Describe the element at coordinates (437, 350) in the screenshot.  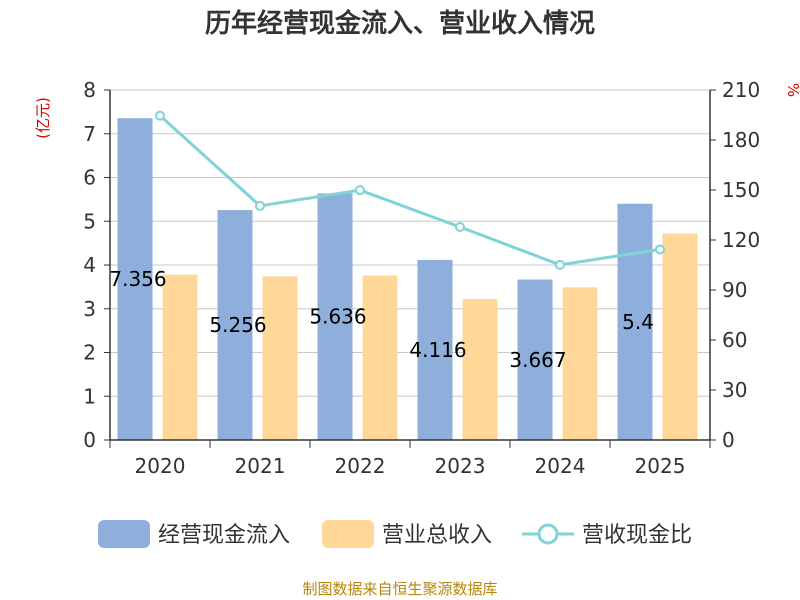
I see `data-label: 4.116` at that location.